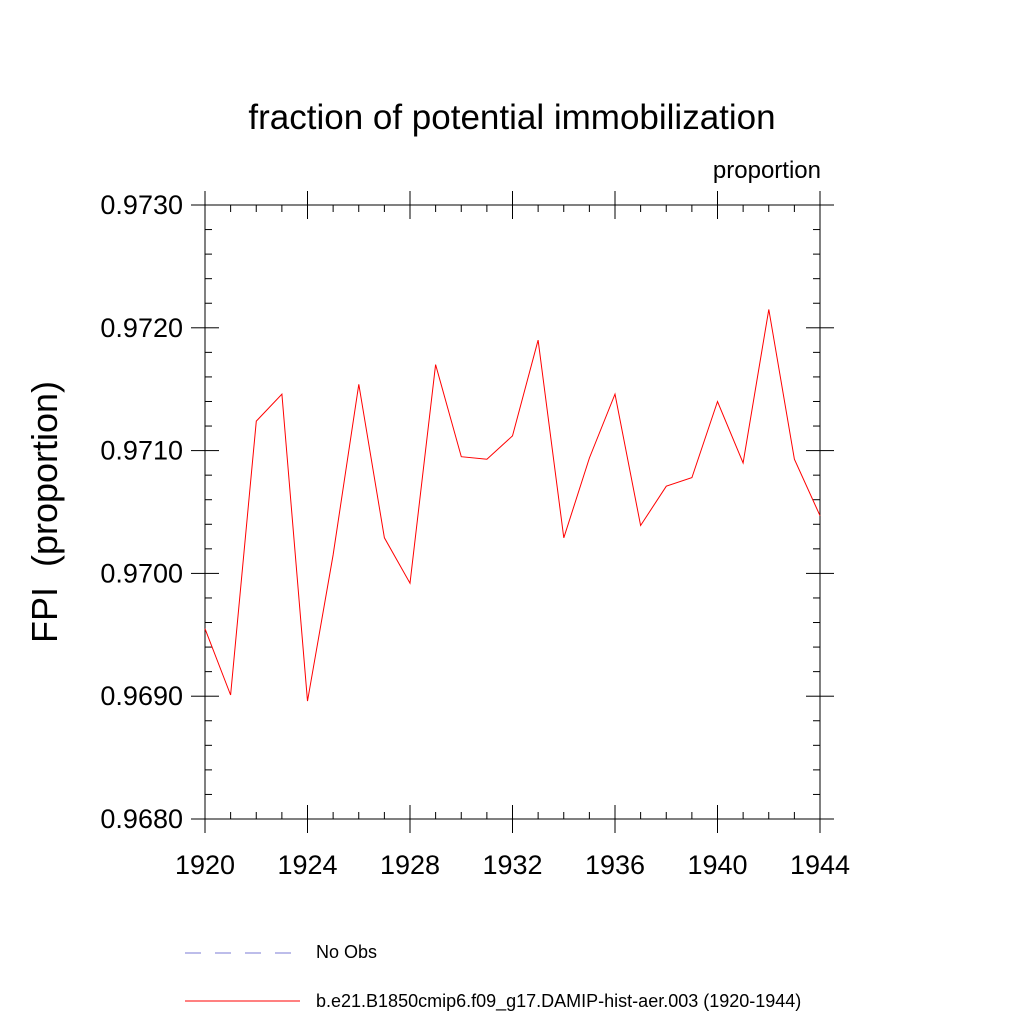  Describe the element at coordinates (141, 696) in the screenshot. I see `y-tick-label: 0.9690` at that location.